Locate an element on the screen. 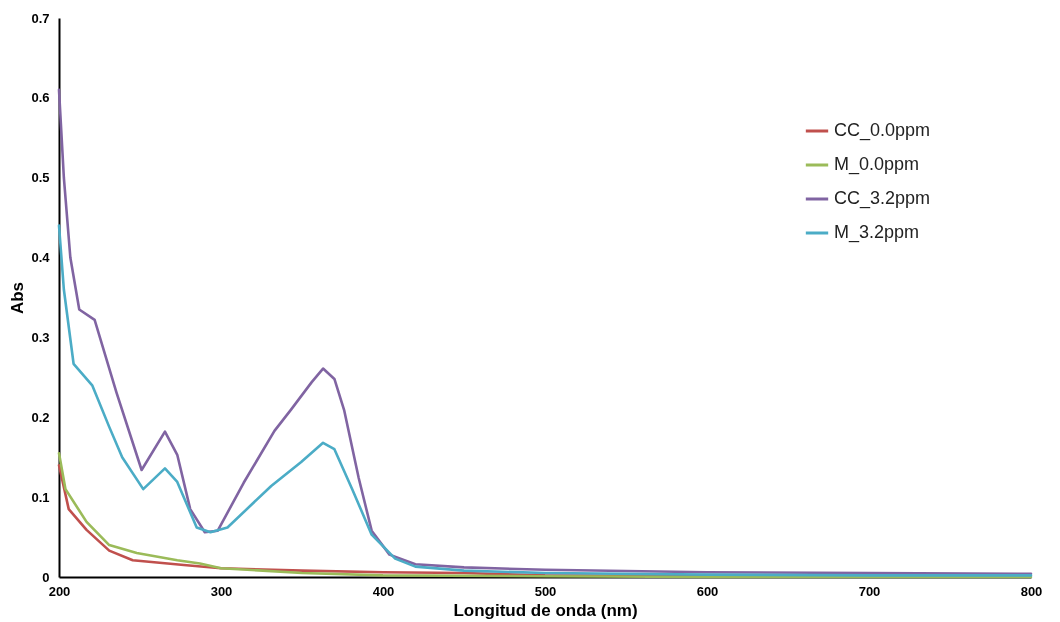 This screenshot has width=1060, height=622. x-tick-label: 400 is located at coordinates (383, 591).